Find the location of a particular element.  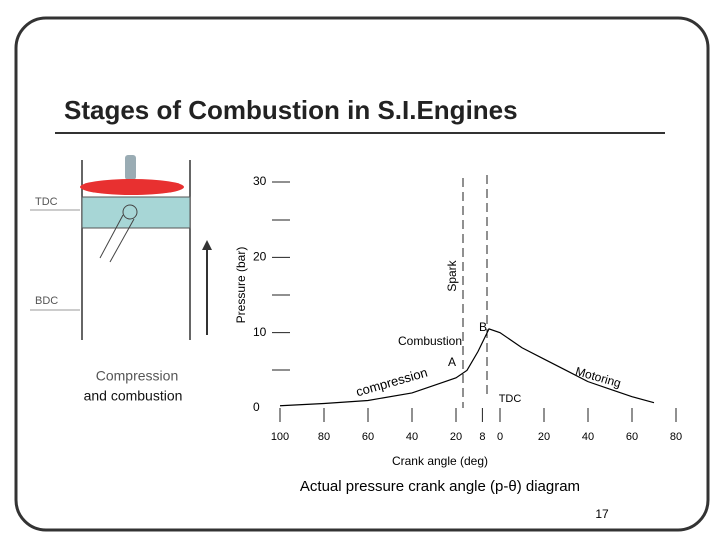

motoring-label: Motoring is located at coordinates (598, 377).